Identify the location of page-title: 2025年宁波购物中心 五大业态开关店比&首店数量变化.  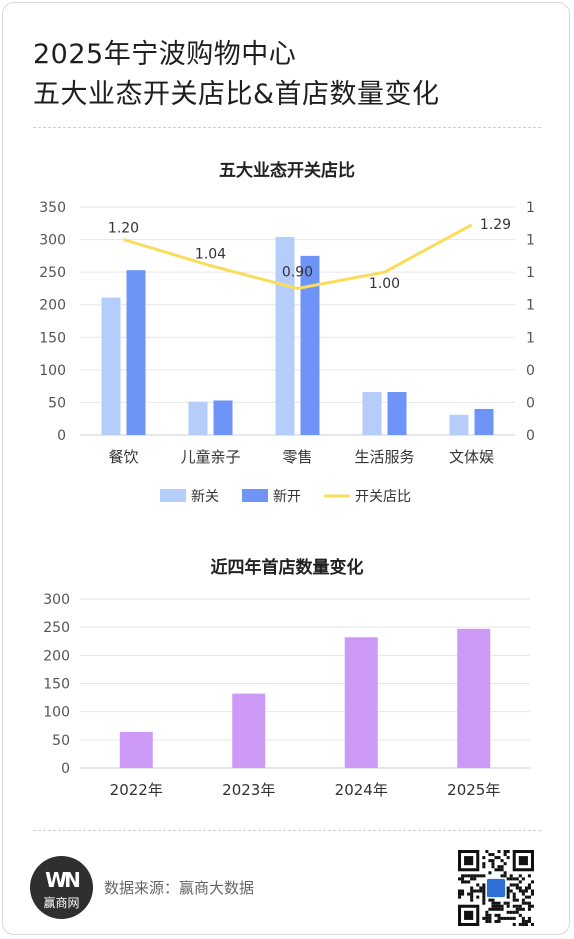
(236, 75).